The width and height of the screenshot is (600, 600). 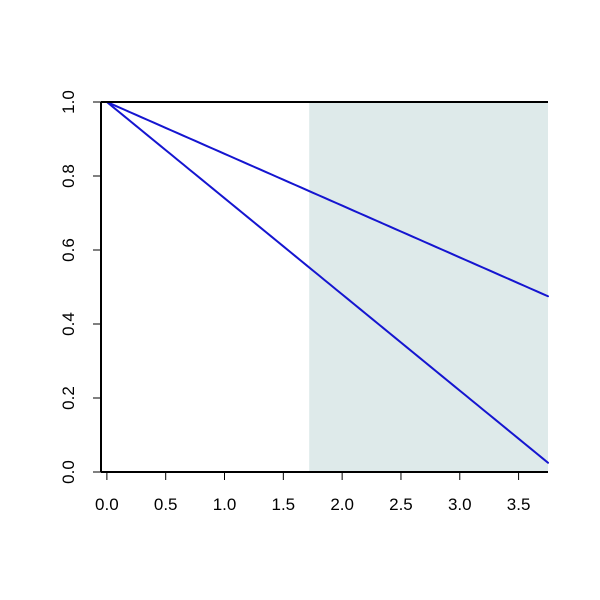 I want to click on x-tick-label: 0.0, so click(x=107, y=504).